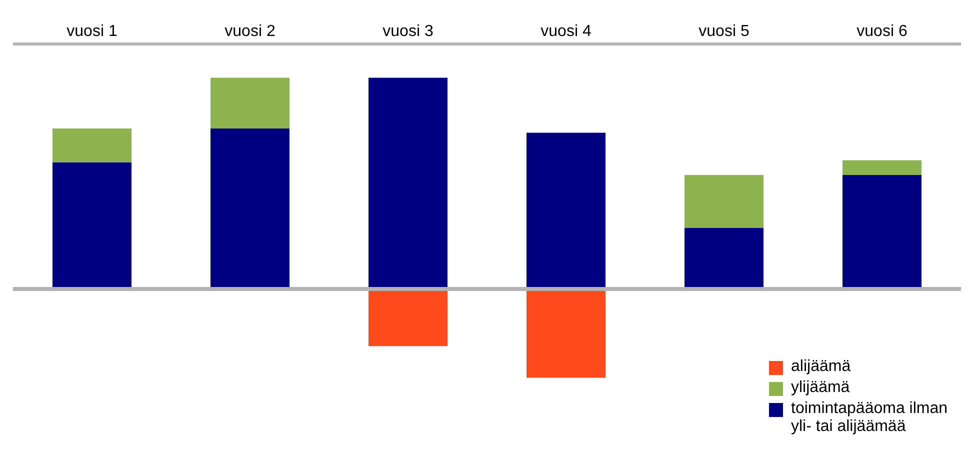 Image resolution: width=974 pixels, height=455 pixels. I want to click on legend-label: alijäämä, so click(821, 367).